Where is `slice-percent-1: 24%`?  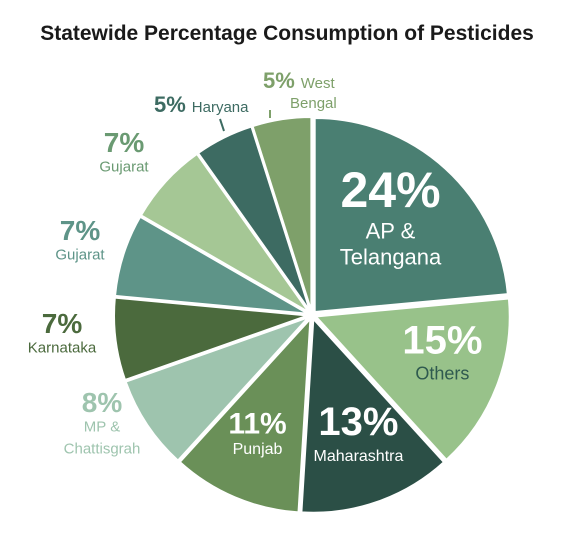 slice-percent-1: 24% is located at coordinates (390, 190).